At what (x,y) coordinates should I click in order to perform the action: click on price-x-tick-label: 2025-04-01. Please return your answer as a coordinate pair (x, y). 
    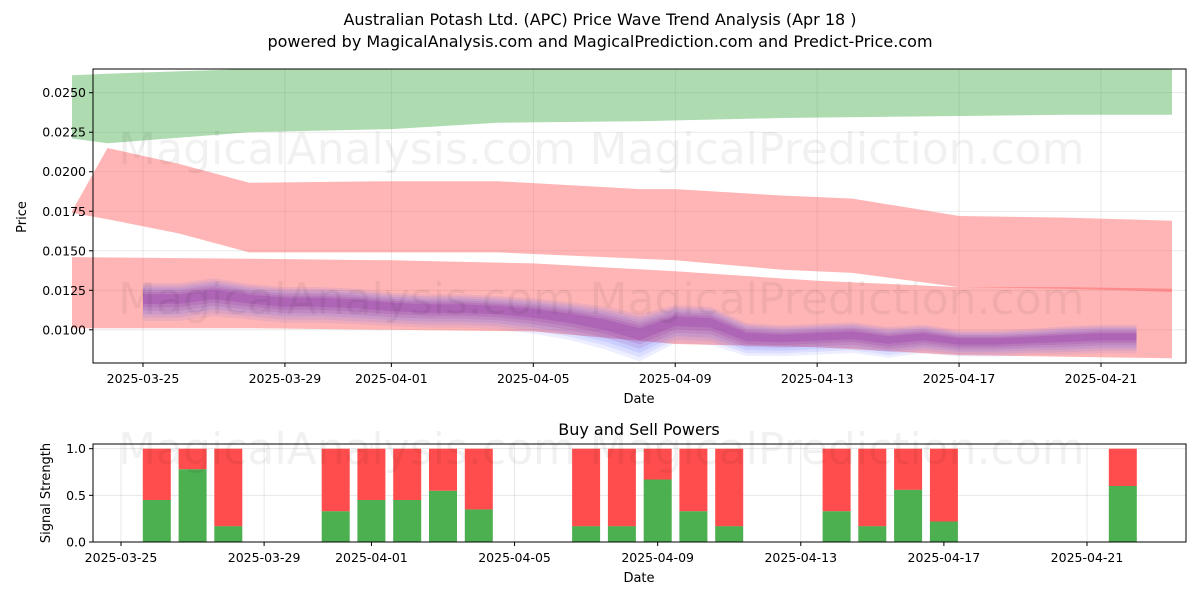
    Looking at the image, I should click on (391, 378).